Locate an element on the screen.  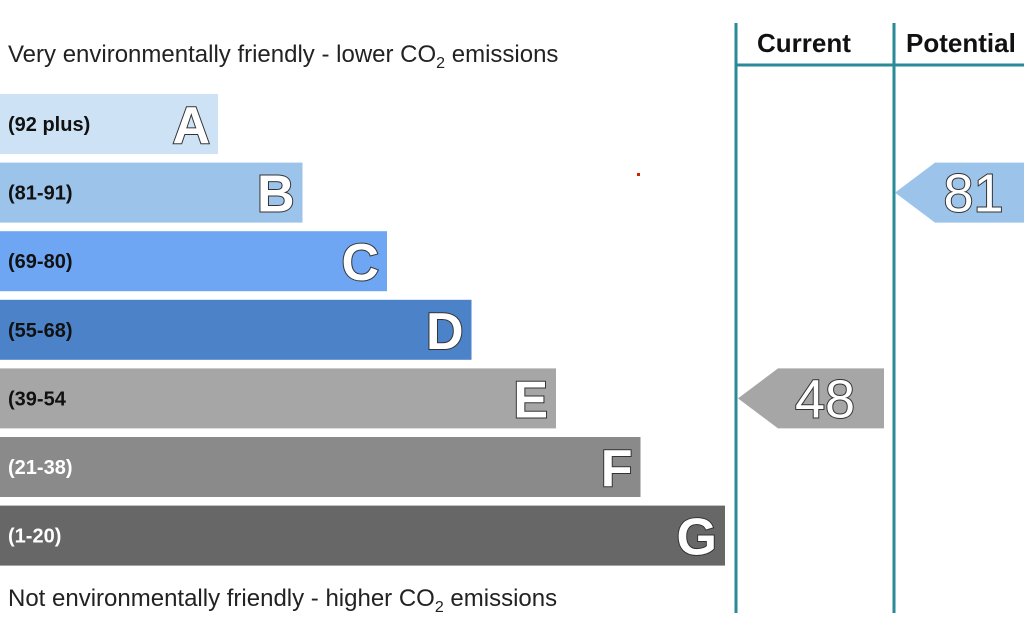
current-rating-value: 48 is located at coordinates (825, 399).